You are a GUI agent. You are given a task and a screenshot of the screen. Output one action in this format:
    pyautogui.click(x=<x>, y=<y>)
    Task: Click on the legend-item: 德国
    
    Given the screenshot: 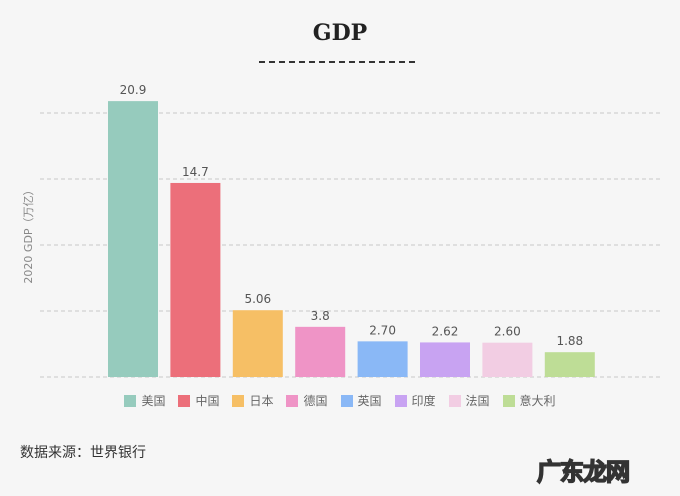 What is the action you would take?
    pyautogui.click(x=307, y=400)
    